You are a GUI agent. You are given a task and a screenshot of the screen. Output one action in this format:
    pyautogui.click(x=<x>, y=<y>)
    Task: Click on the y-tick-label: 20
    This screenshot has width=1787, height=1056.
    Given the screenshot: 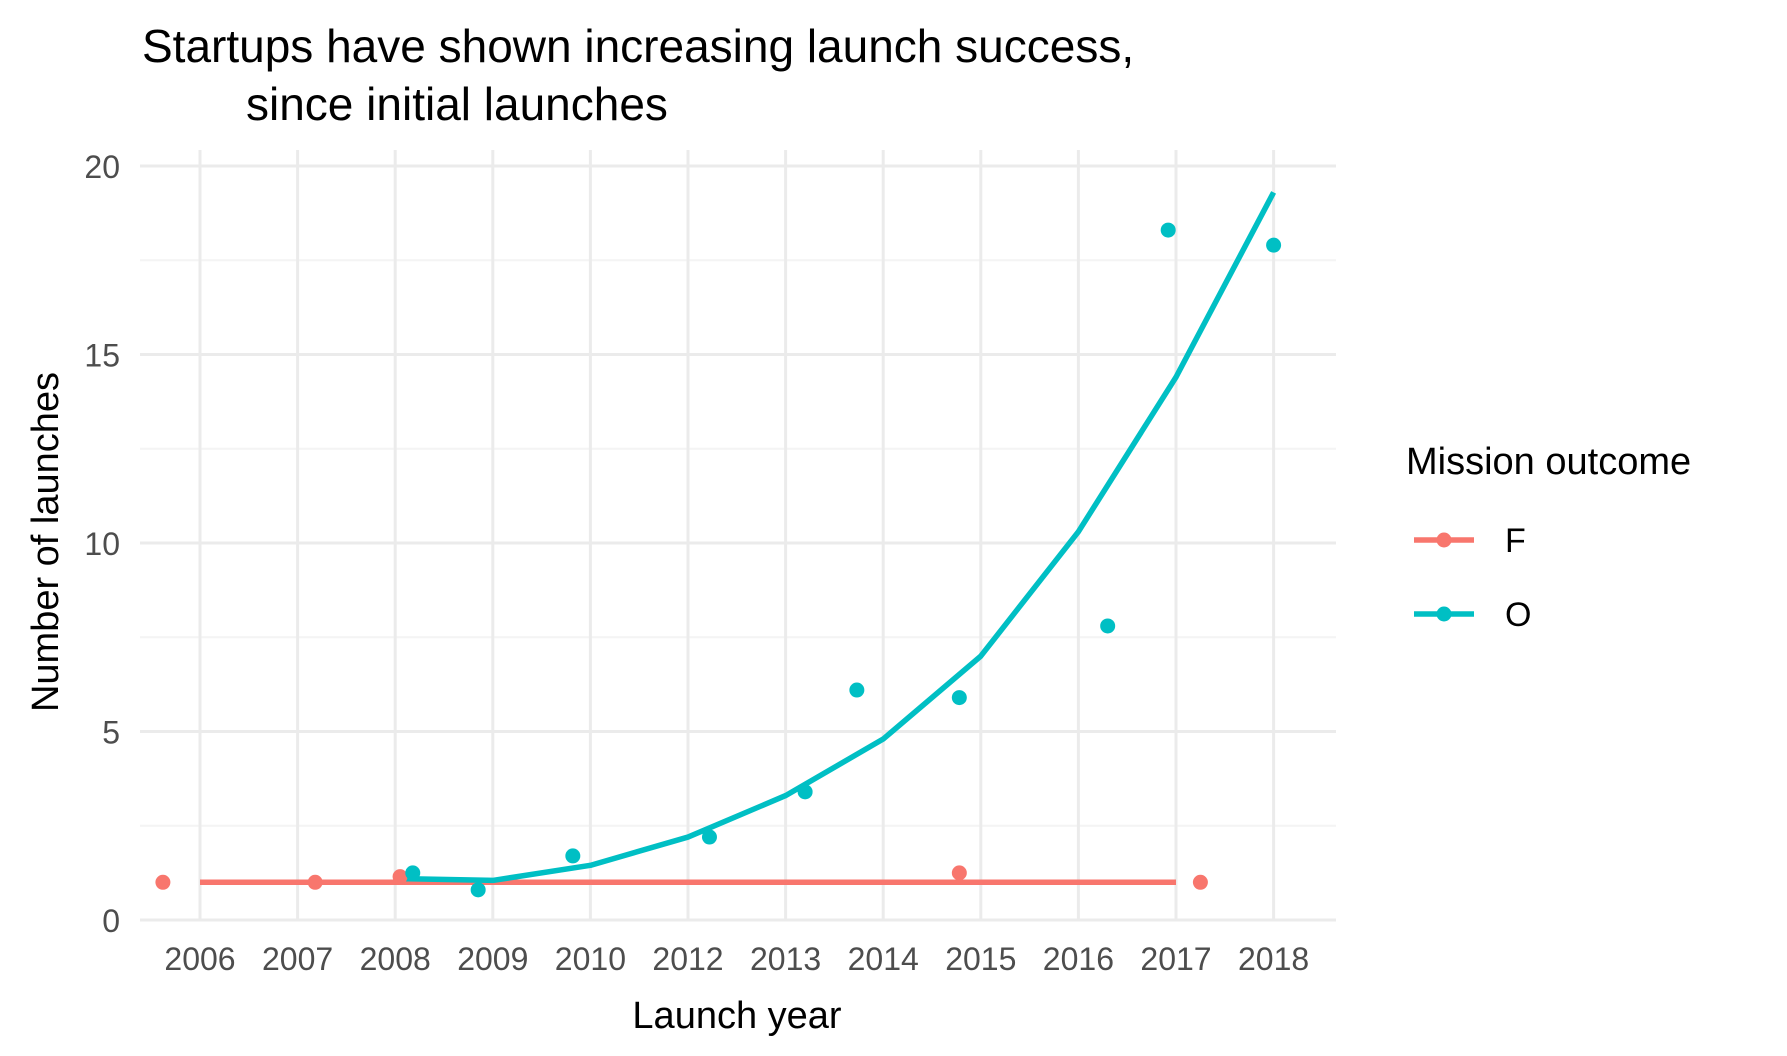 What is the action you would take?
    pyautogui.click(x=102, y=167)
    